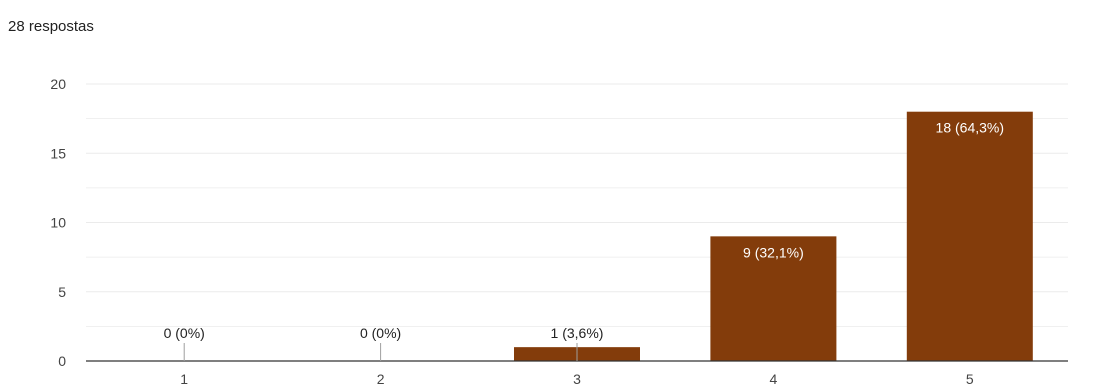 The image size is (1096, 389). What do you see at coordinates (773, 252) in the screenshot?
I see `data-label: 9 (32,1%)` at bounding box center [773, 252].